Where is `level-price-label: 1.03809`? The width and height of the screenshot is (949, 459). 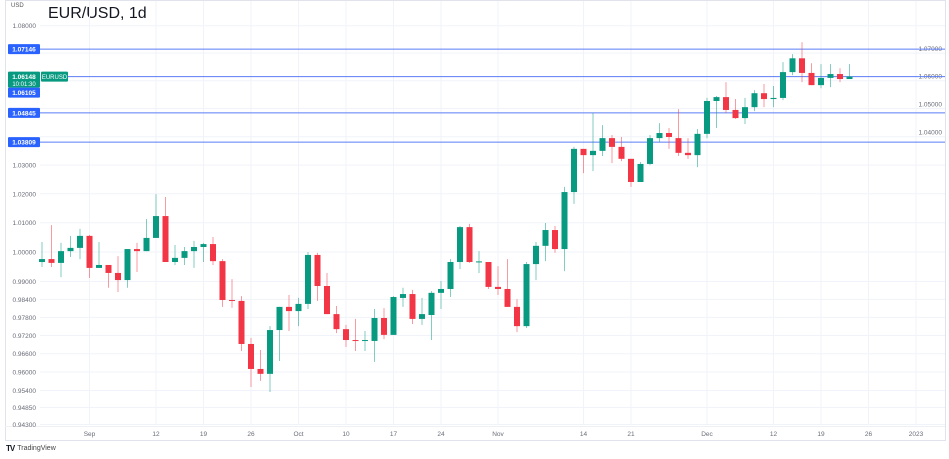 level-price-label: 1.03809 is located at coordinates (24, 143).